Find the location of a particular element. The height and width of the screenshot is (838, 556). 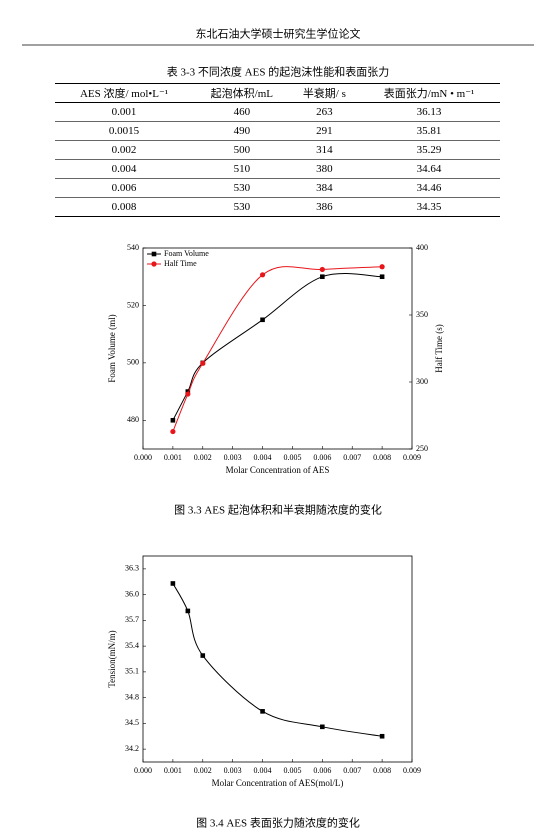

y-tick-label: 34.8 is located at coordinates (132, 696).